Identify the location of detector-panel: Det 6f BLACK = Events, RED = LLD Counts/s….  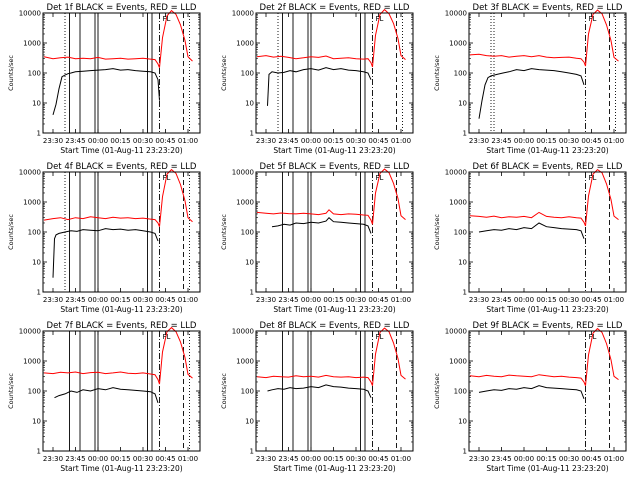
(530, 238).